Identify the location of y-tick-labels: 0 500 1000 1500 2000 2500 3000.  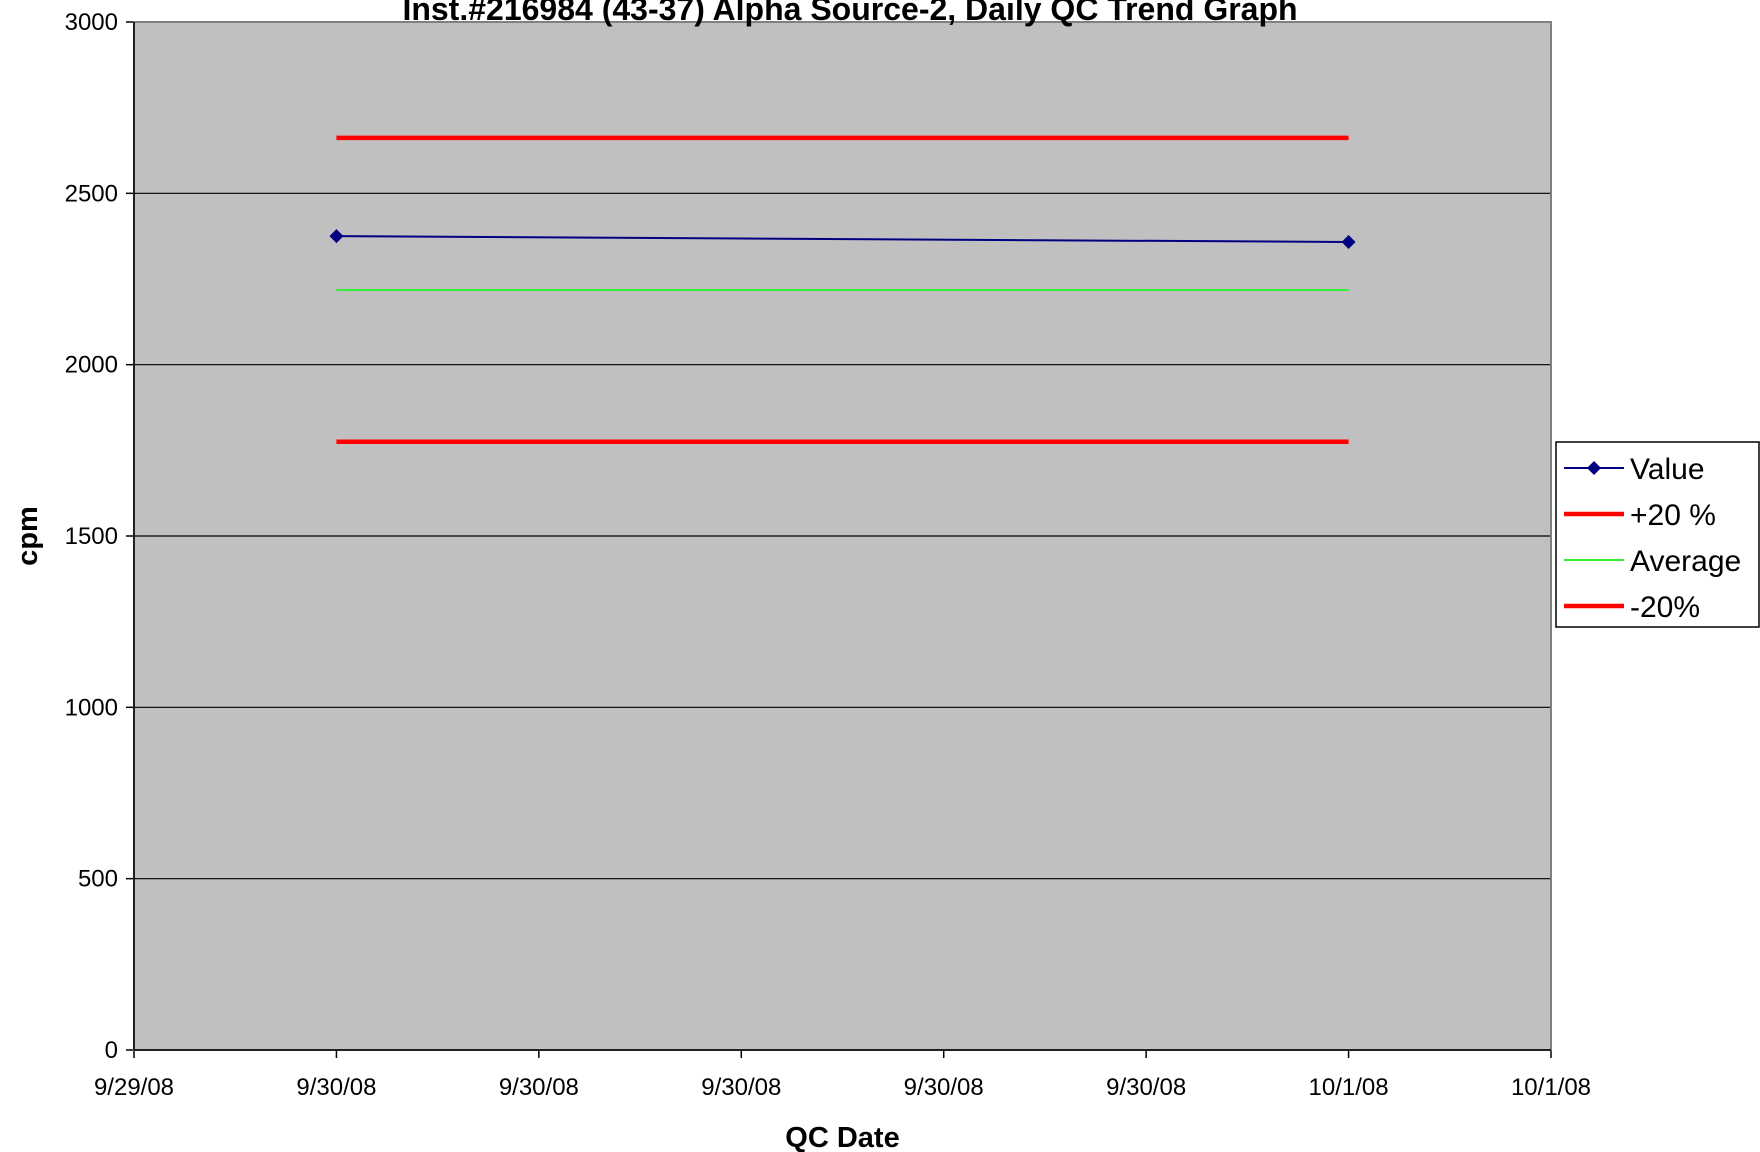
(91, 536).